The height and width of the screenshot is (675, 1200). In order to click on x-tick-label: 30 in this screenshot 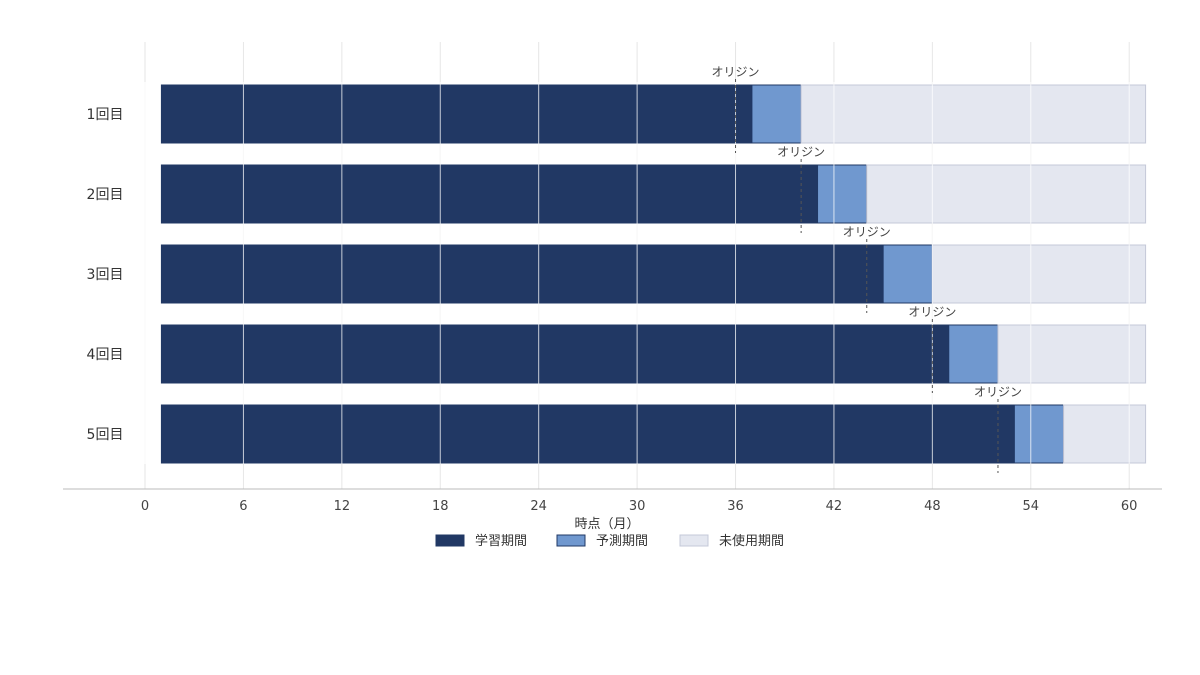, I will do `click(637, 506)`.